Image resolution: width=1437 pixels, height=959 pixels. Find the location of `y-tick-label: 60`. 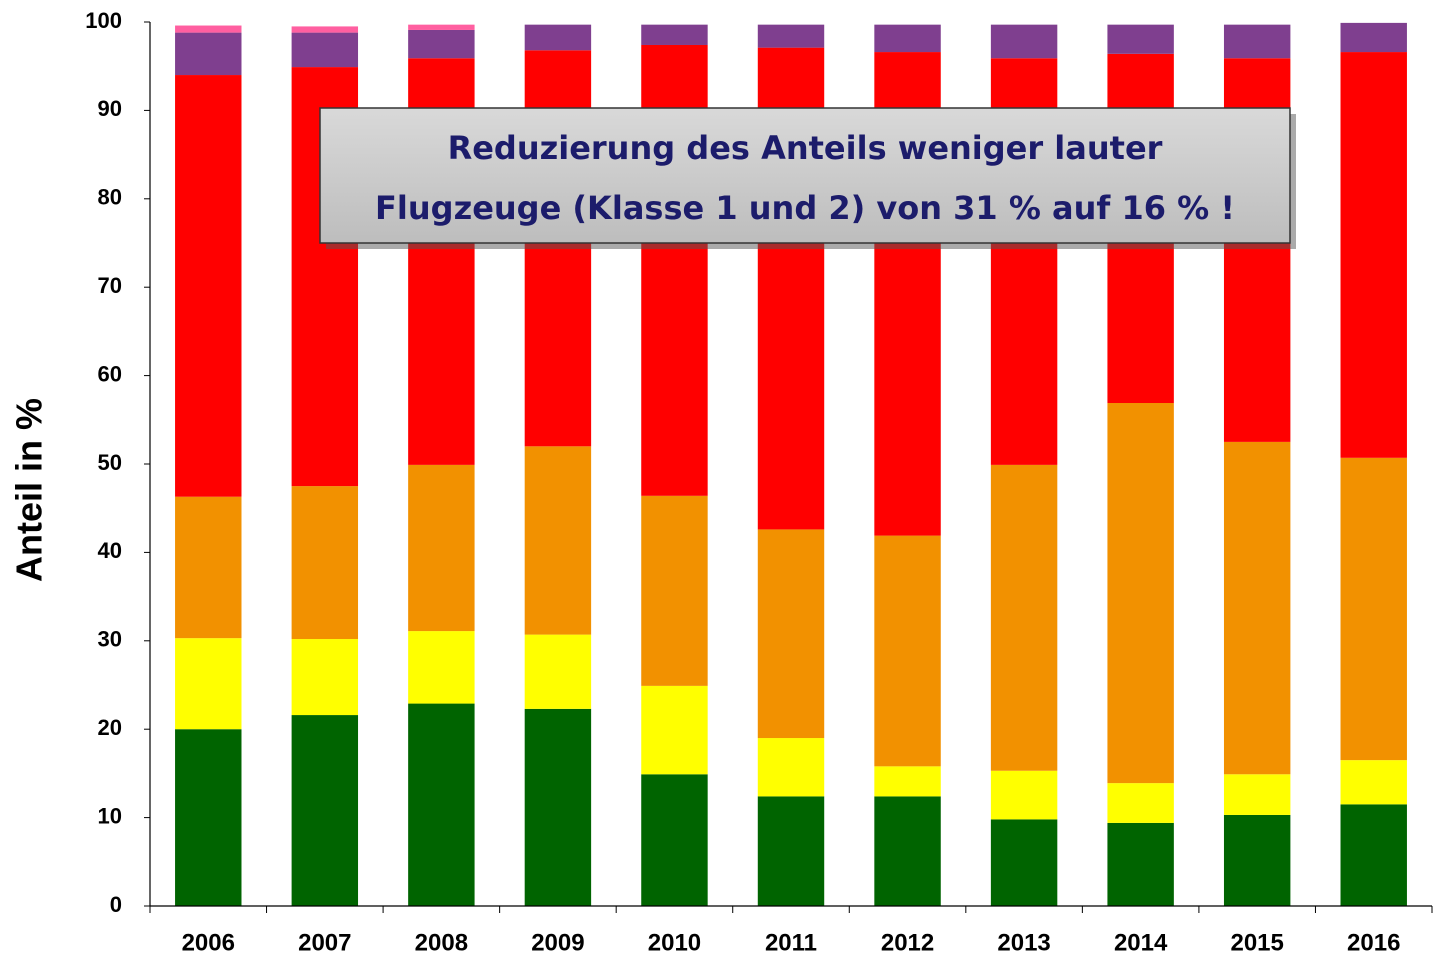

y-tick-label: 60 is located at coordinates (110, 373).